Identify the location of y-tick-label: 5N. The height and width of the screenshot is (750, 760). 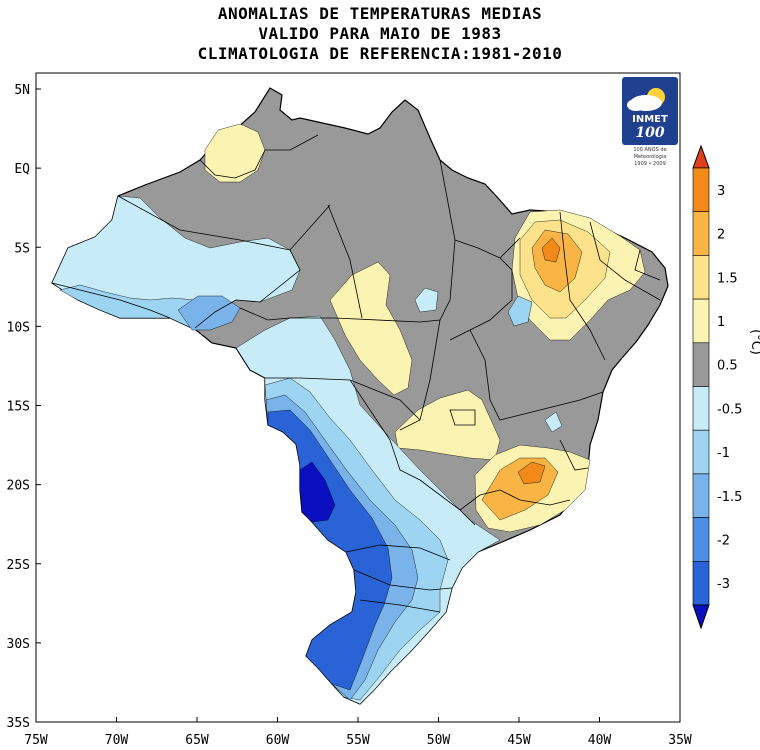
(22, 90).